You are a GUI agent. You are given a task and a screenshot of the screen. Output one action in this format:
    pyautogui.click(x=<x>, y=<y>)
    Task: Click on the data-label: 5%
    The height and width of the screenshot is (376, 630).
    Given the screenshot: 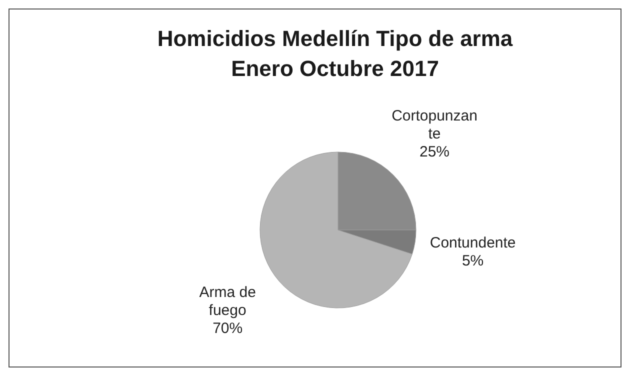 What is the action you would take?
    pyautogui.click(x=473, y=261)
    